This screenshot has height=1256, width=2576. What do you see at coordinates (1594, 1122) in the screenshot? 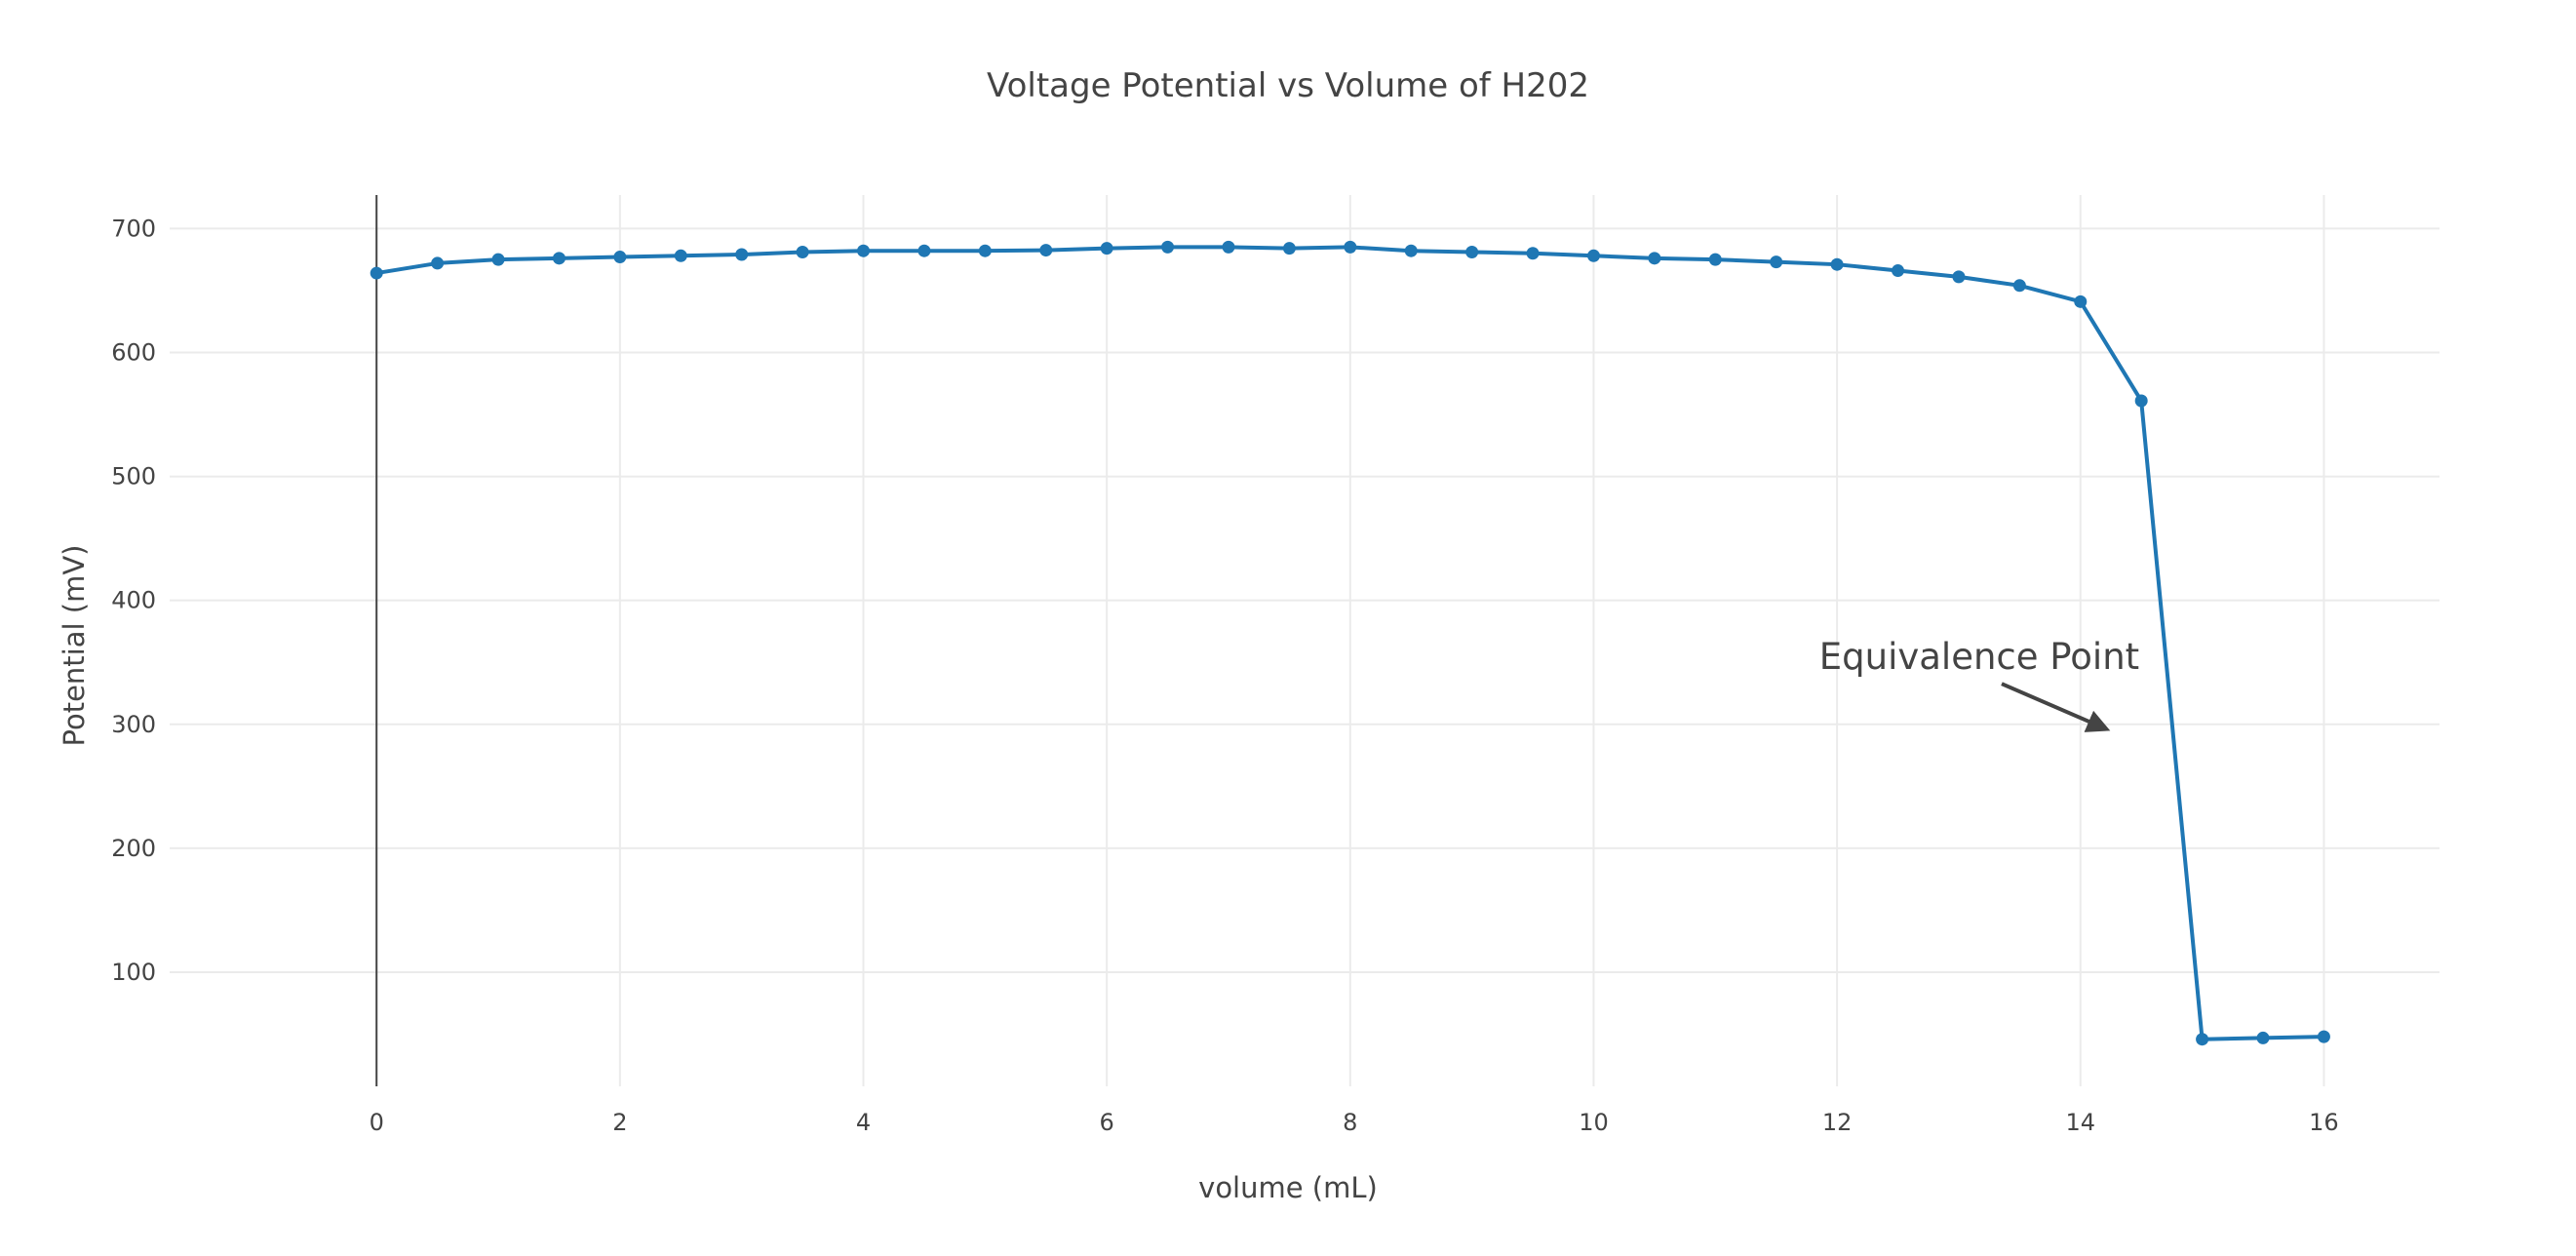
I see `x-tick-label: 10` at bounding box center [1594, 1122].